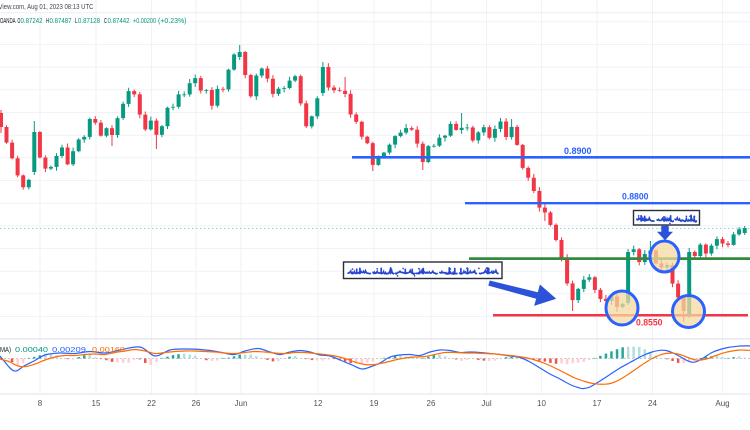 This screenshot has height=430, width=750. Describe the element at coordinates (578, 151) in the screenshot. I see `svg-text: 0.8900` at that location.